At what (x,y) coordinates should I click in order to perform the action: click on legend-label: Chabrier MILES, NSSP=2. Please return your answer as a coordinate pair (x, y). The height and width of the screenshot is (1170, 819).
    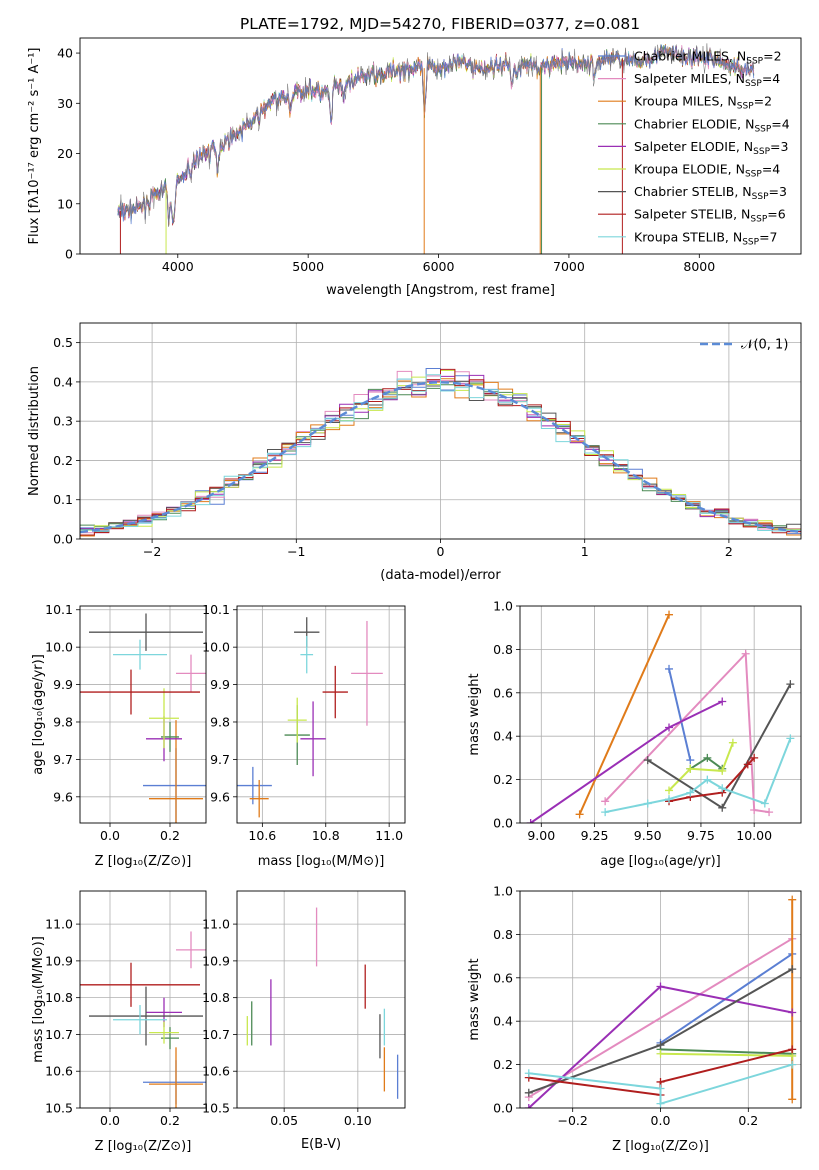
    Looking at the image, I should click on (708, 58).